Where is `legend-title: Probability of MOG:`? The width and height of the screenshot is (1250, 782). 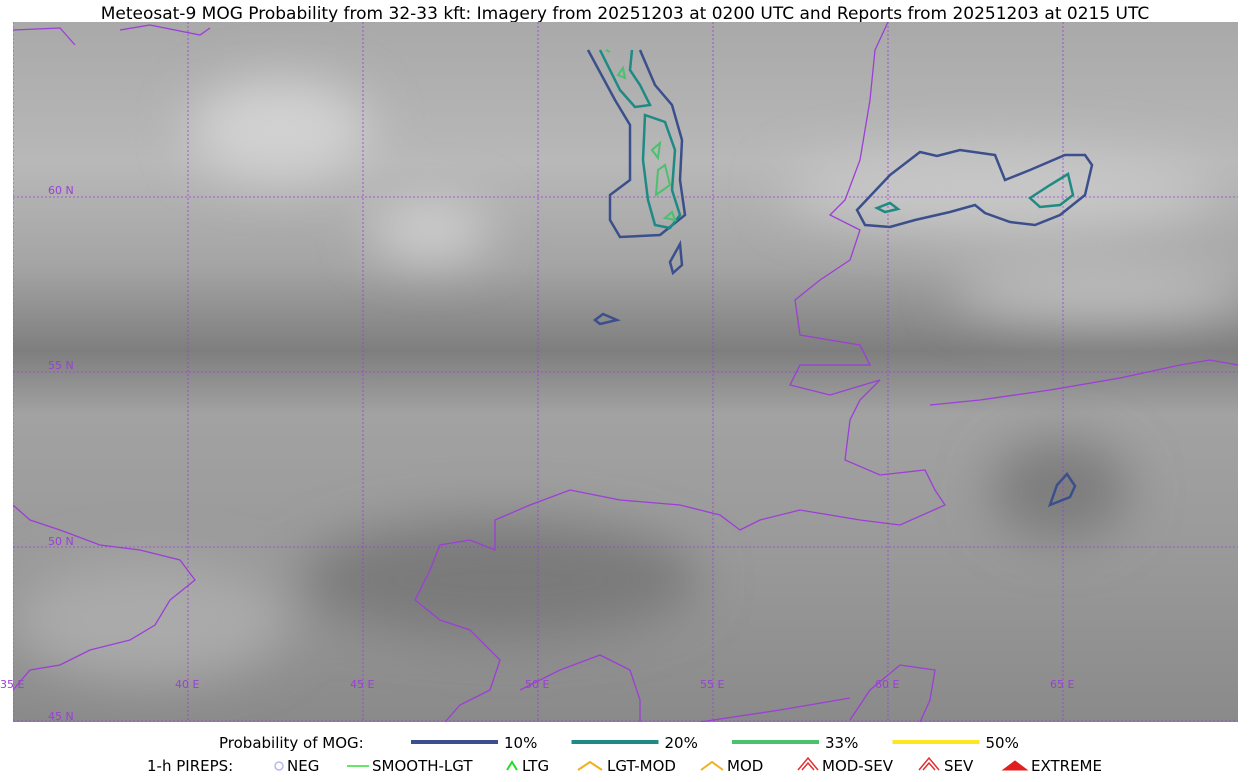 legend-title: Probability of MOG: is located at coordinates (291, 743).